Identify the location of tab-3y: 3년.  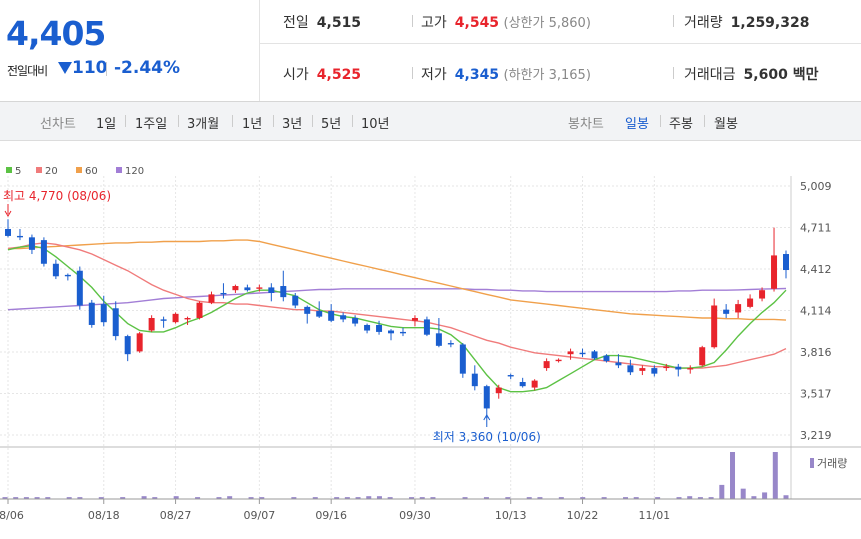
(292, 124).